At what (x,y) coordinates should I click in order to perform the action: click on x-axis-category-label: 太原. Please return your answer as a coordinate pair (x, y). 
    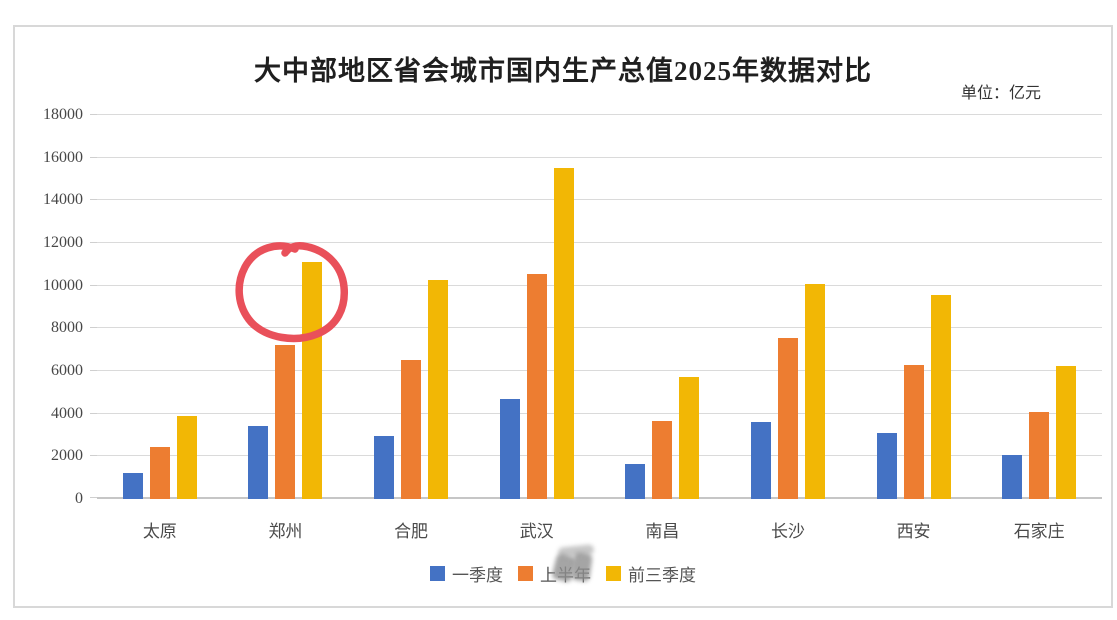
    Looking at the image, I should click on (159, 531).